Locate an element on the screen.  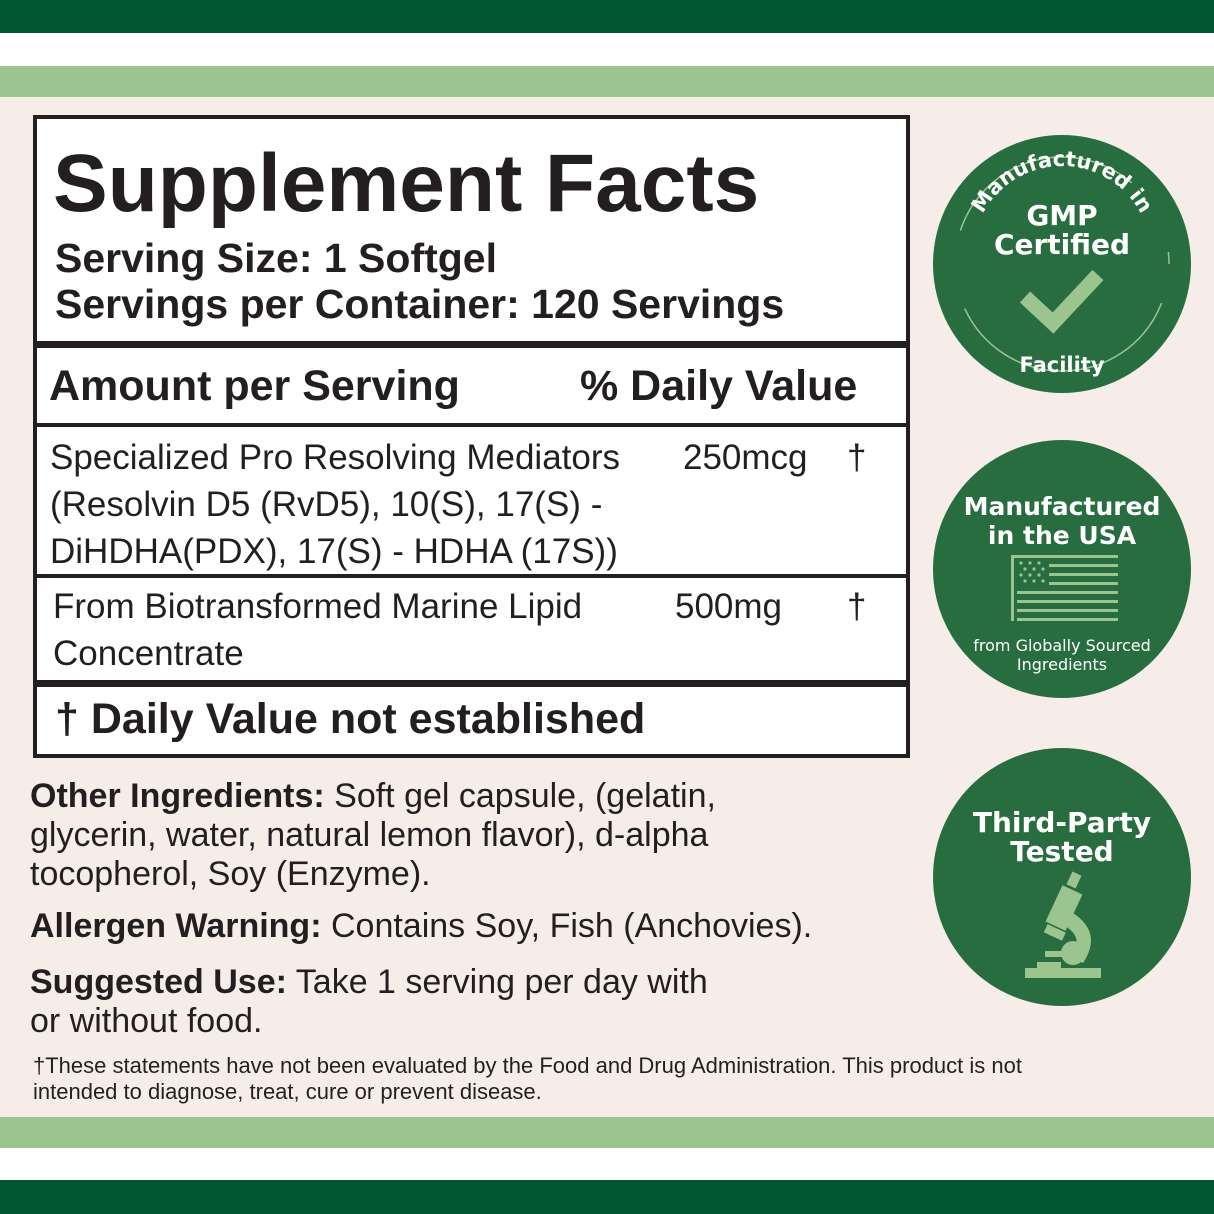
arc-bottom-text: Facility is located at coordinates (1061, 365).